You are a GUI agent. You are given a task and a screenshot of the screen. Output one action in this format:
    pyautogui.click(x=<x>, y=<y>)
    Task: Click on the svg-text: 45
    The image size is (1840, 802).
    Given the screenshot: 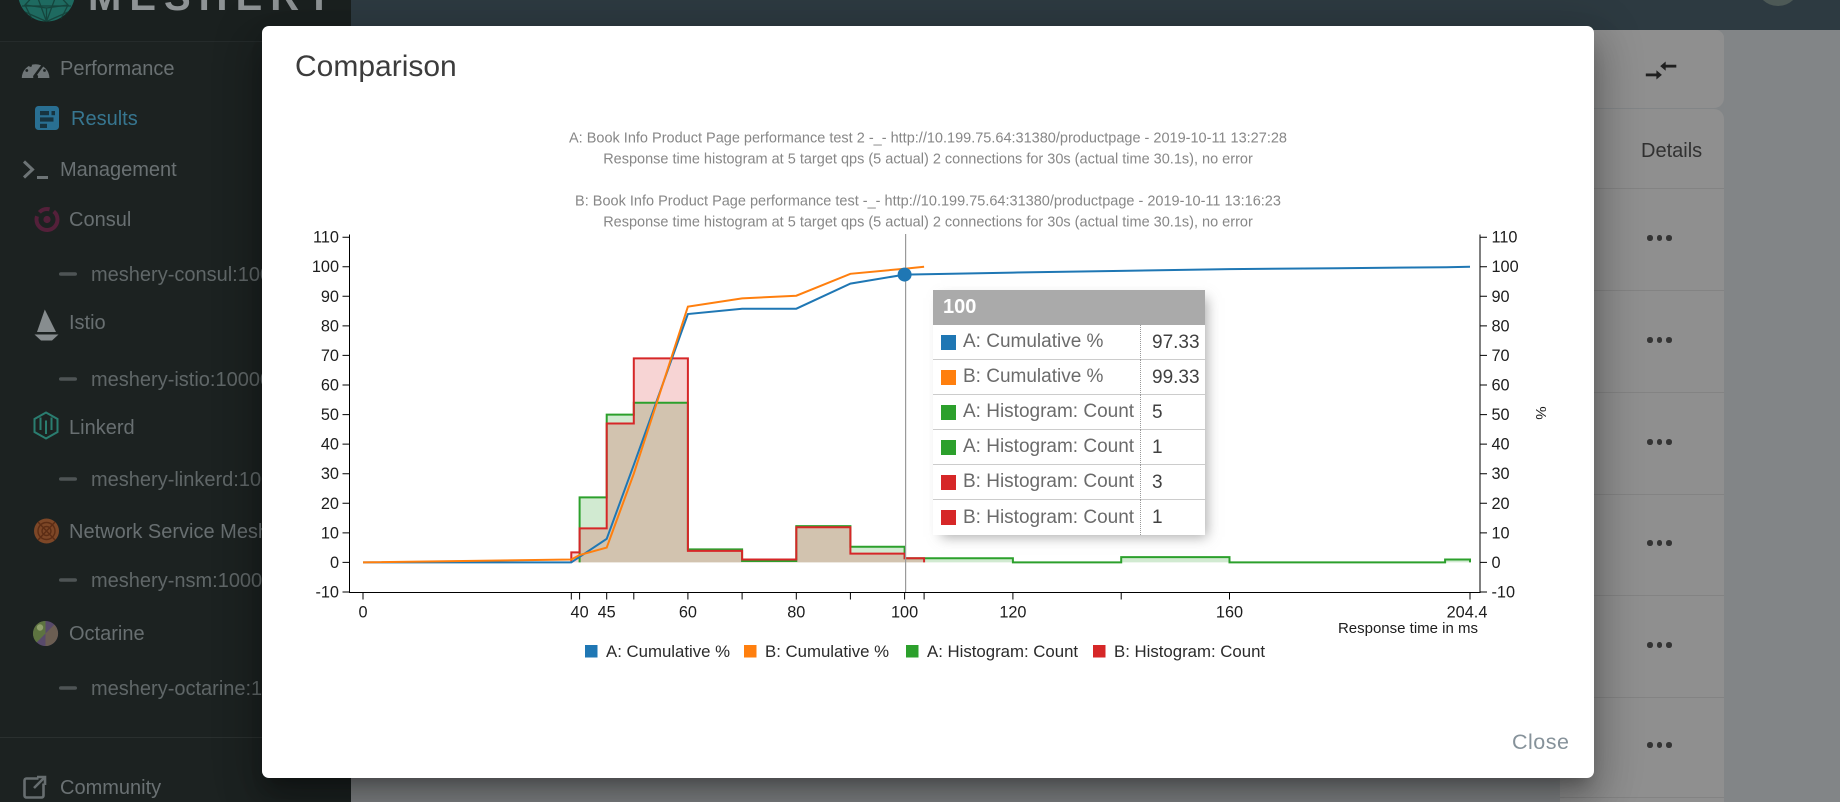 What is the action you would take?
    pyautogui.click(x=607, y=613)
    